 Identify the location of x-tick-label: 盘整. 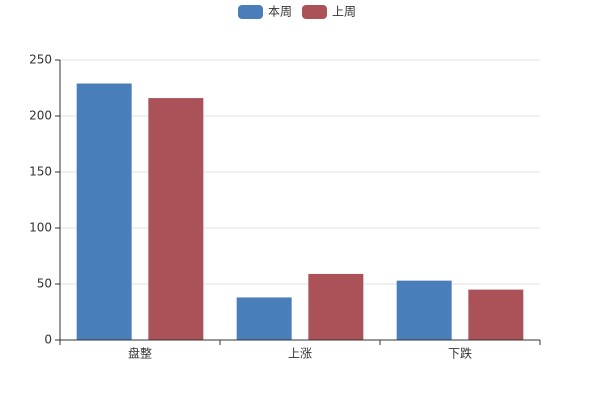
(140, 353).